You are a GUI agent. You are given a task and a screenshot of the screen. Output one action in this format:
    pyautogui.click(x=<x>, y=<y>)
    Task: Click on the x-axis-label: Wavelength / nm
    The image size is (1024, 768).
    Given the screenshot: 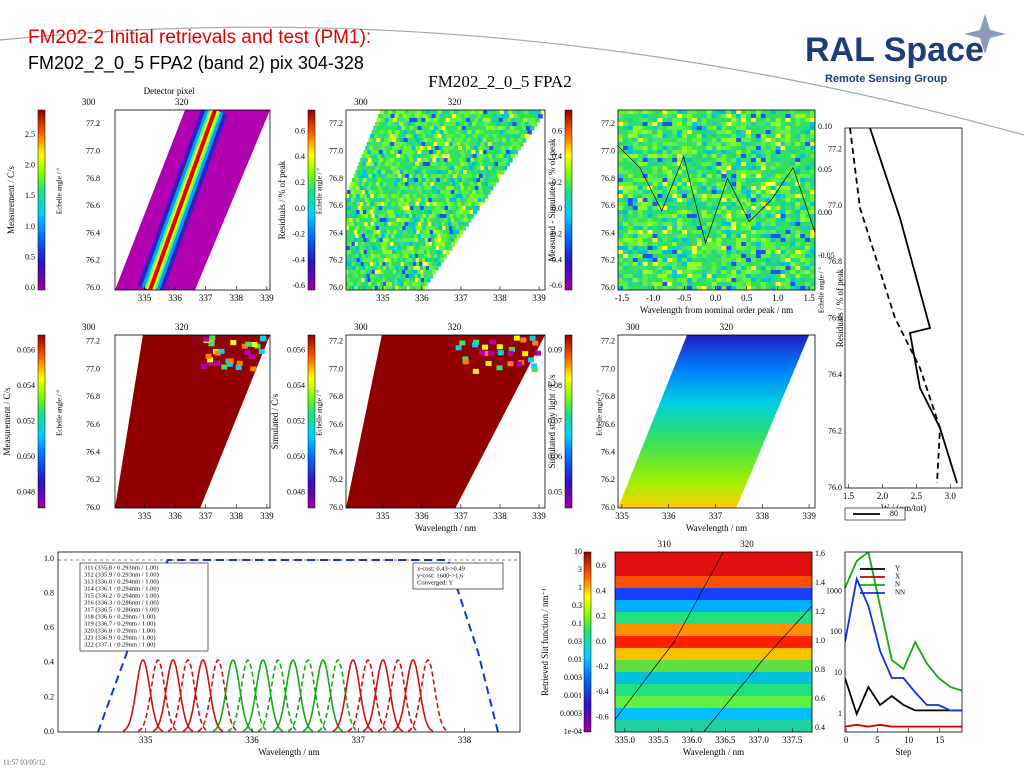 What is the action you would take?
    pyautogui.click(x=288, y=752)
    